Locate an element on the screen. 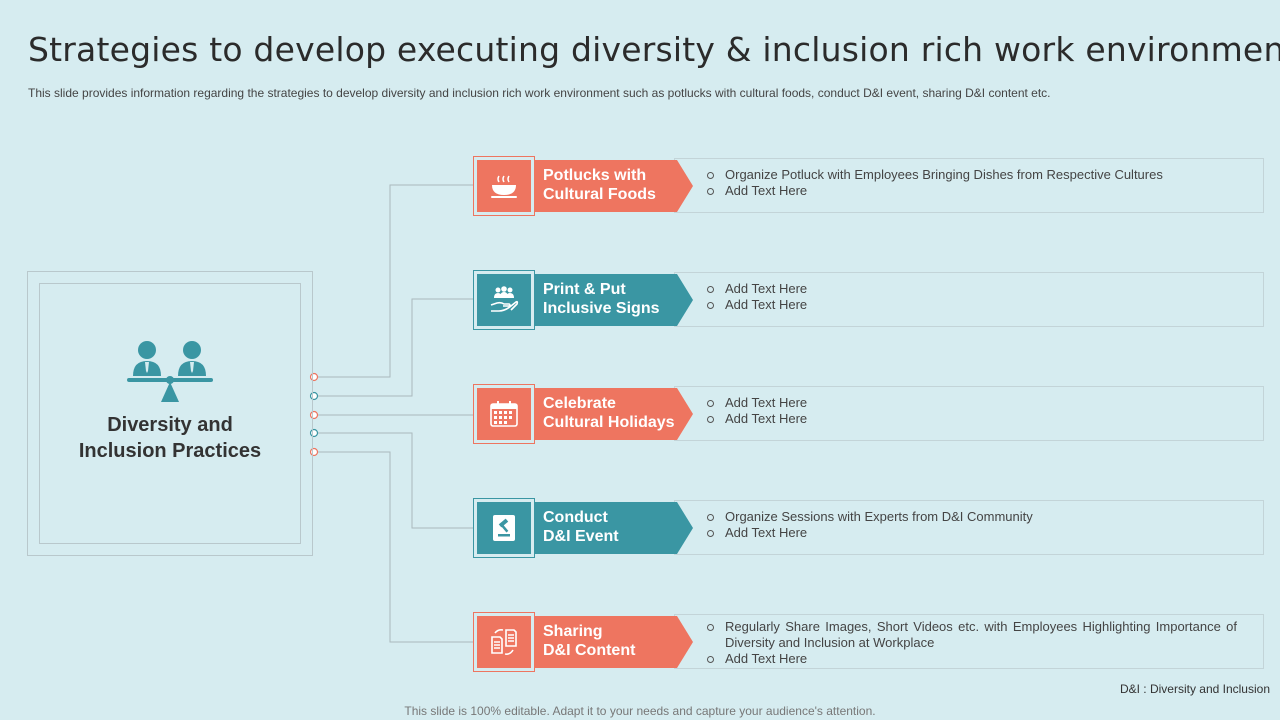 The image size is (1280, 720). document-share-icon is located at coordinates (504, 642).